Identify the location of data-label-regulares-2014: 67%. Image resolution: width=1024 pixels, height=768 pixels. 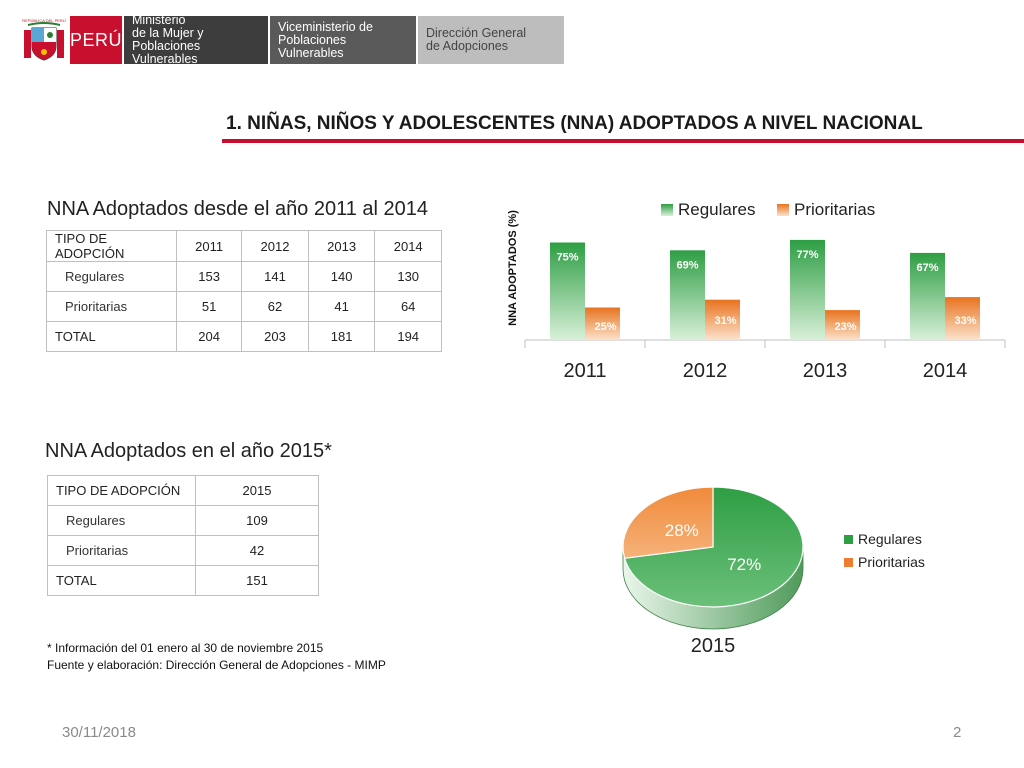
(927, 268).